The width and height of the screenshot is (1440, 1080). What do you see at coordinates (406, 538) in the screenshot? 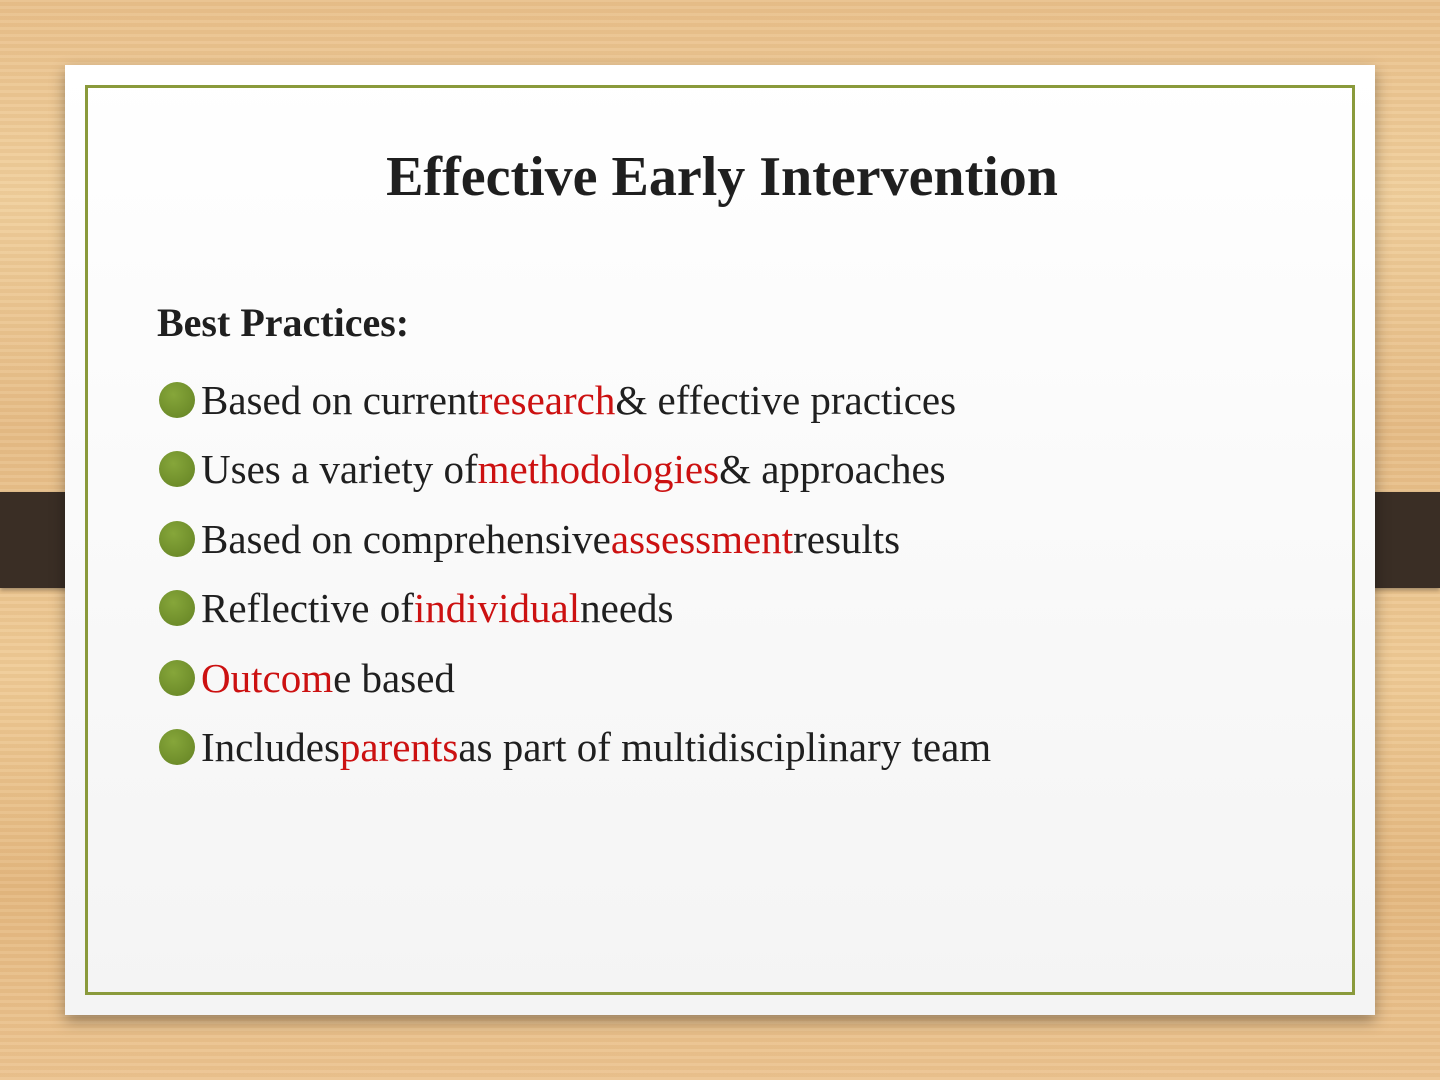
I see `bullet-text-before: Based on comprehensive` at bounding box center [406, 538].